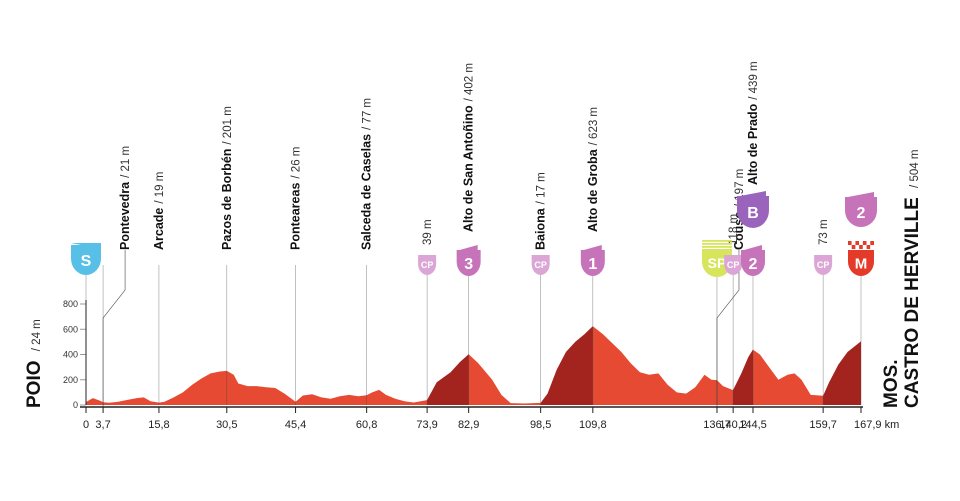 Image resolution: width=960 pixels, height=501 pixels. What do you see at coordinates (75, 405) in the screenshot?
I see `y-tick-label: 0` at bounding box center [75, 405].